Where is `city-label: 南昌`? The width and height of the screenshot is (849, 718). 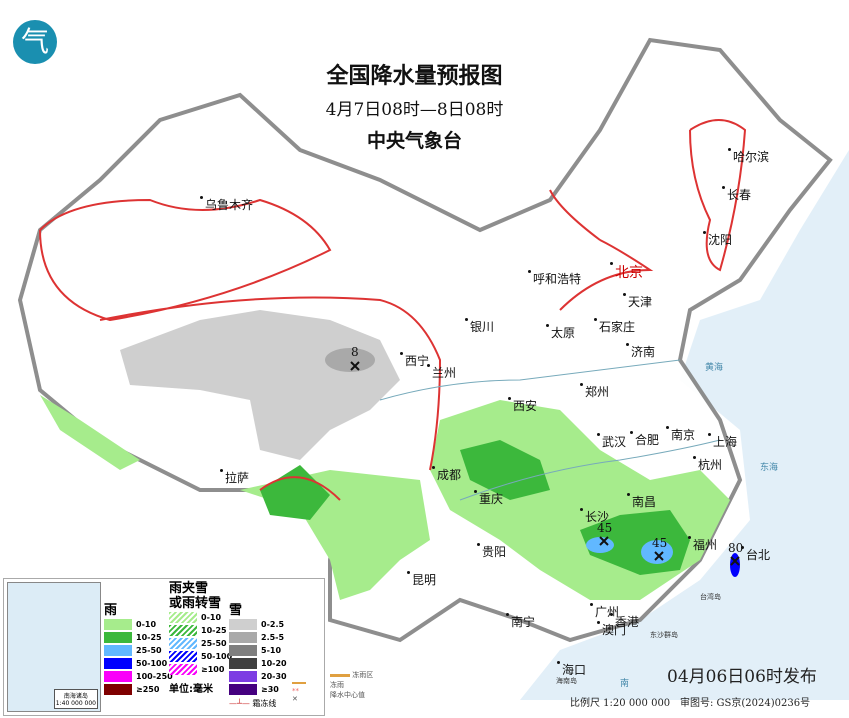 city-label: 南昌 is located at coordinates (641, 501).